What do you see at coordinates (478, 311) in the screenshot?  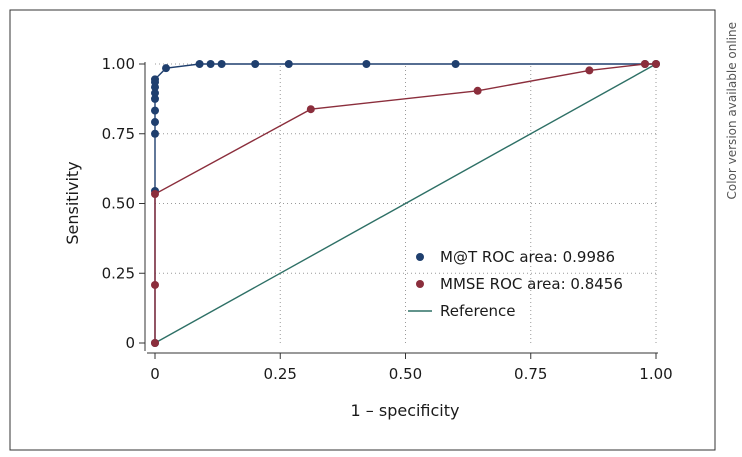 I see `legend-label: Reference` at bounding box center [478, 311].